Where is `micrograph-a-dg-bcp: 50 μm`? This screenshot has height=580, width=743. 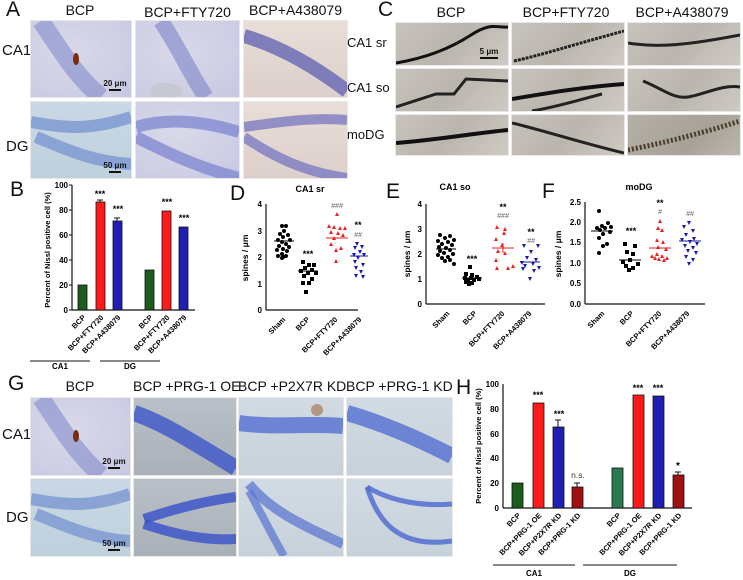
micrograph-a-dg-bcp: 50 μm is located at coordinates (81, 140).